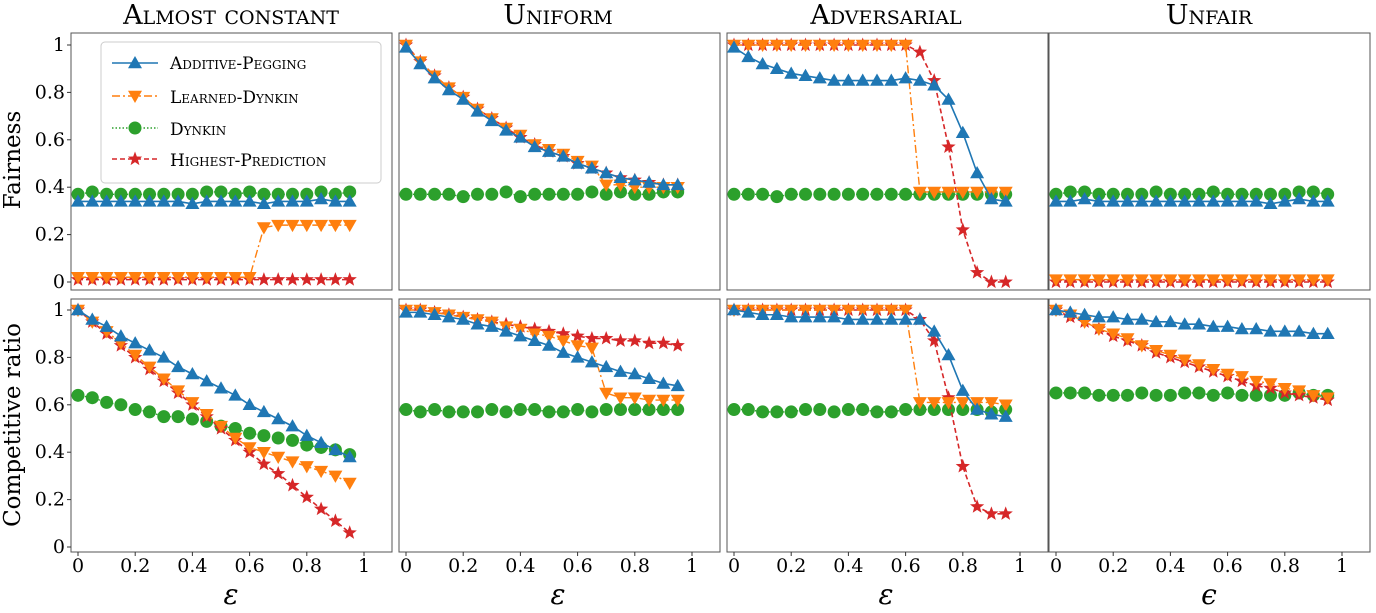 Image resolution: width=1376 pixels, height=613 pixels. I want to click on panel-r1-c3: 0 0.2 0.4 0.6 0.8 1, so click(1209, 437).